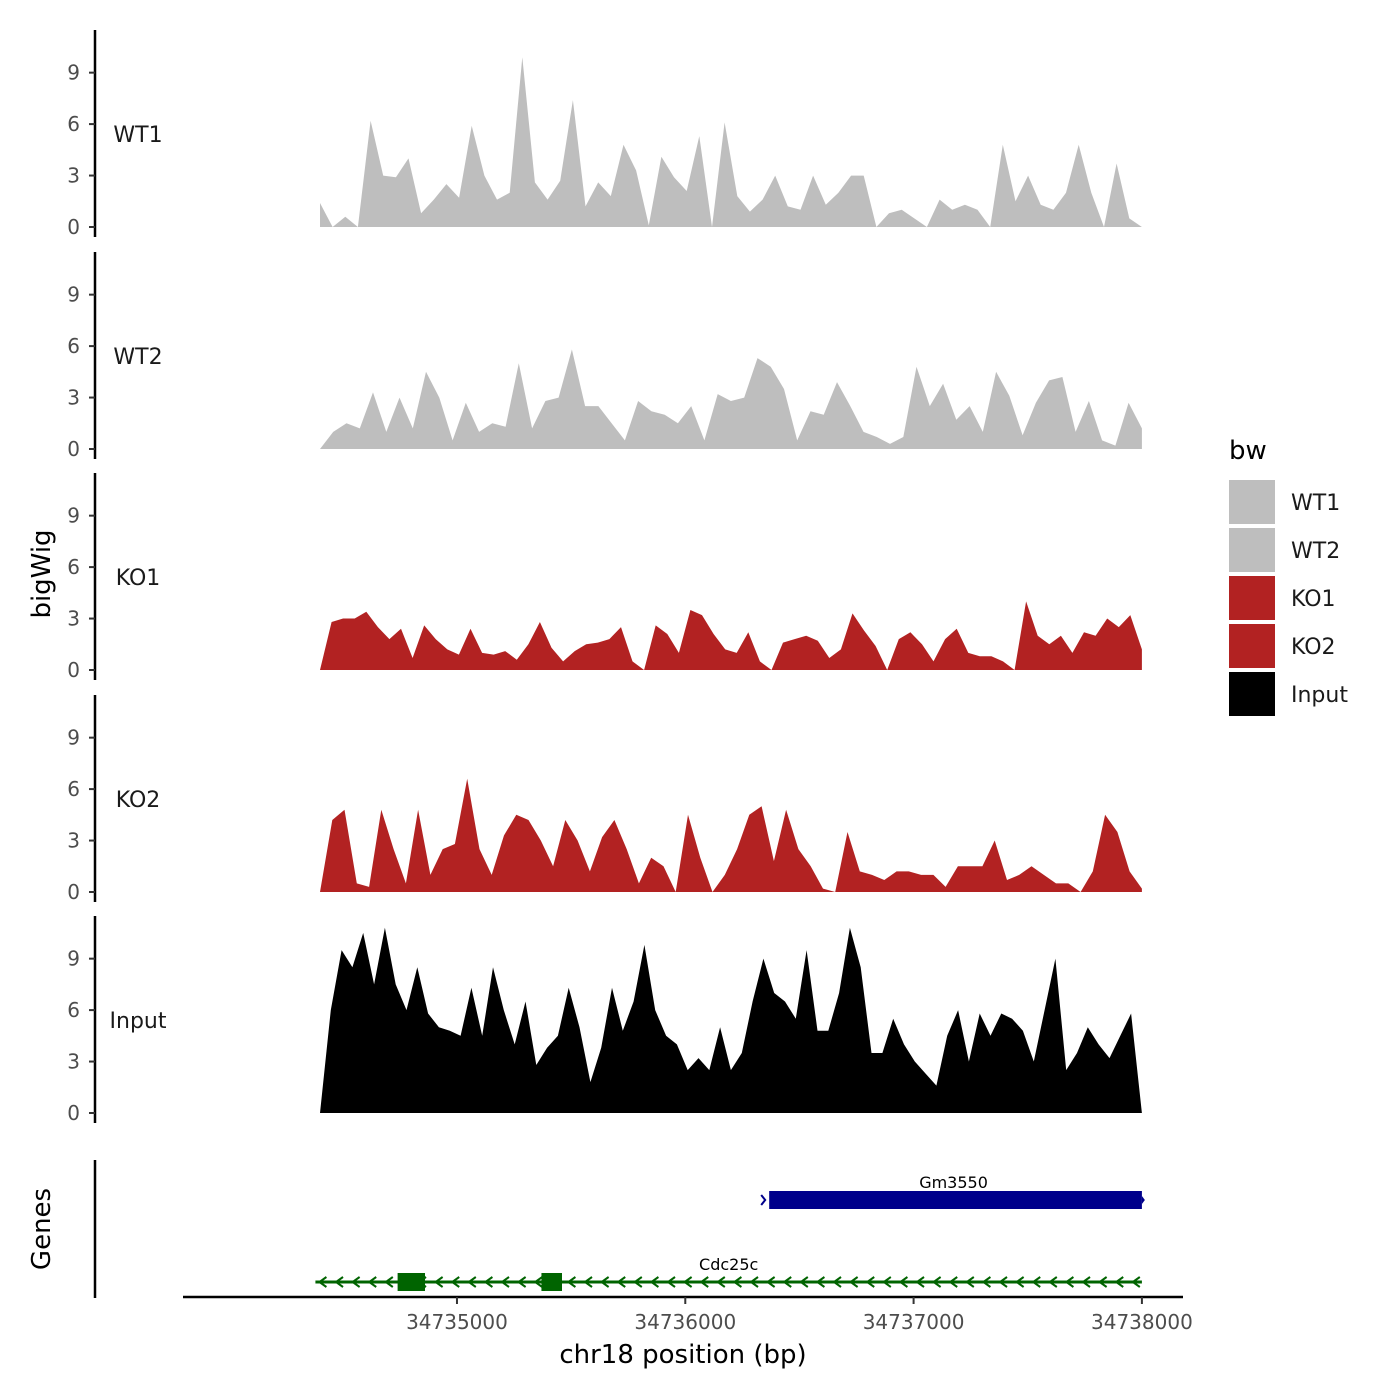 The image size is (1400, 1400). Describe the element at coordinates (1252, 598) in the screenshot. I see `legend-key-ko1` at that location.